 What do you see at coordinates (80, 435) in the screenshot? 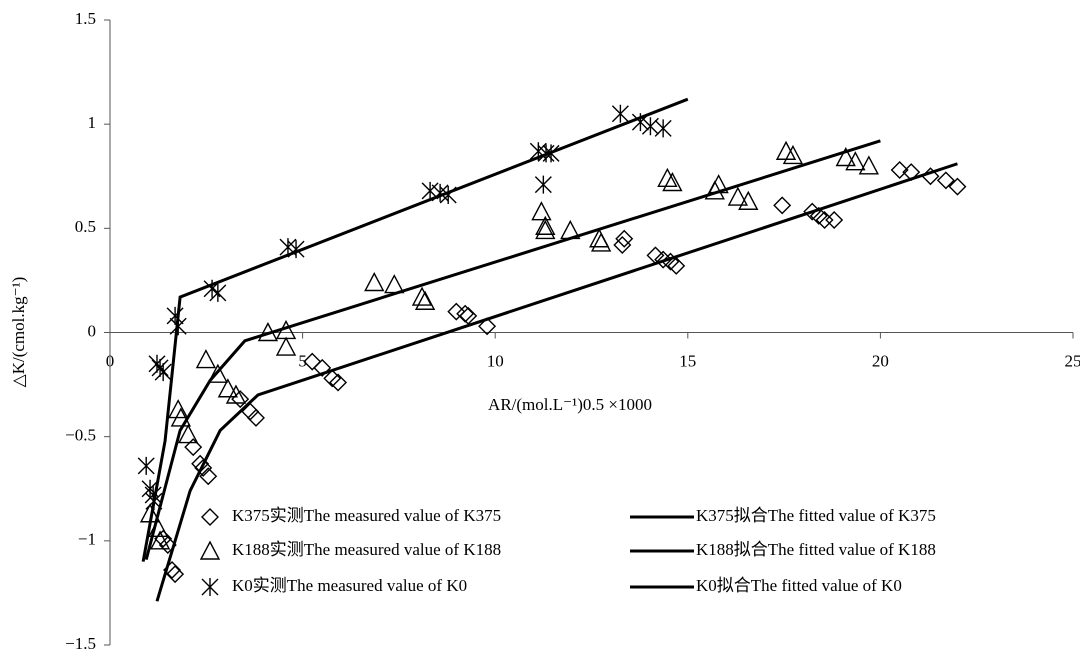
I see `y-tick-label: −0.5` at bounding box center [80, 435].